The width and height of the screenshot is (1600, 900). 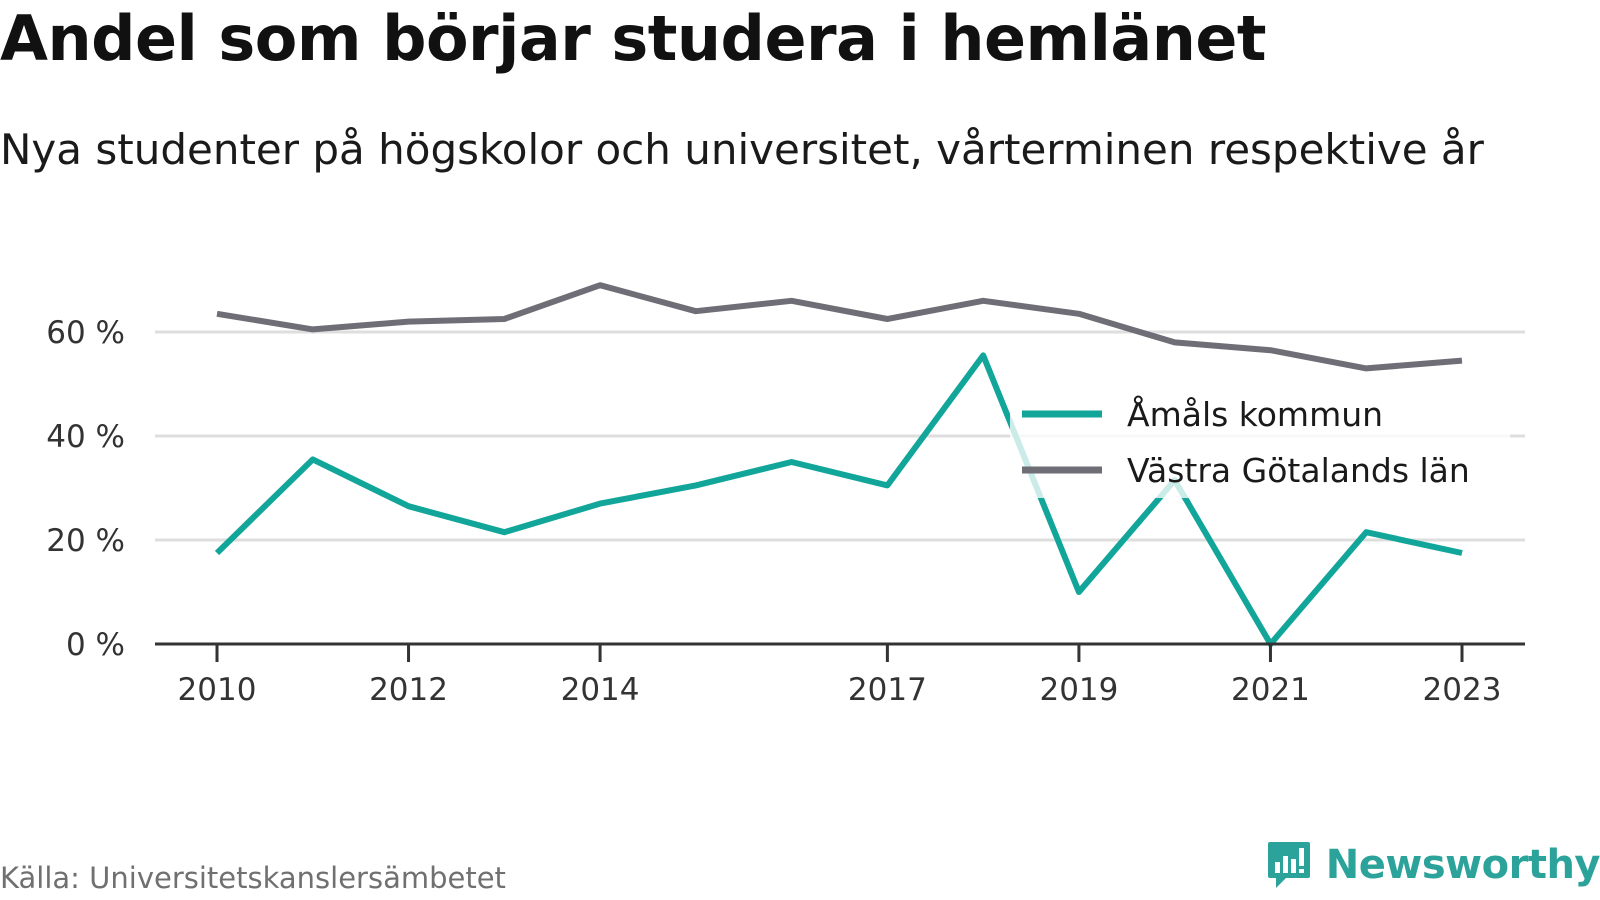 I want to click on x-tick-label: 2023, so click(x=1462, y=690).